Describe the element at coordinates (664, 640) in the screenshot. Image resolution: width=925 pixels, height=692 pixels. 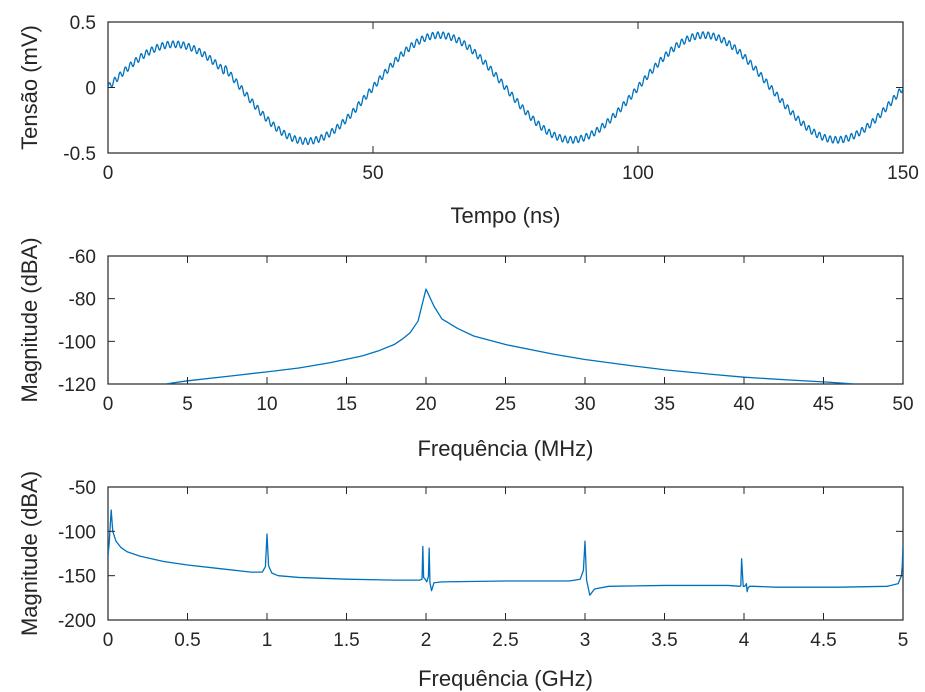
I see `ghz-spectrum-x-tick-label: 3.5` at that location.